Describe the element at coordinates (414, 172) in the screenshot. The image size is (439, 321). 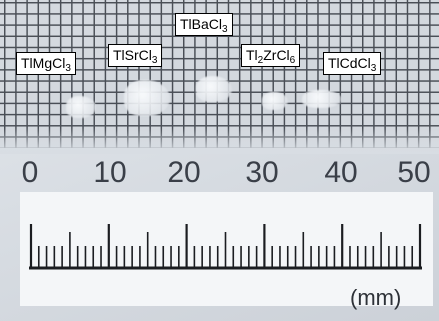
I see `ruler-number-50: 50` at that location.